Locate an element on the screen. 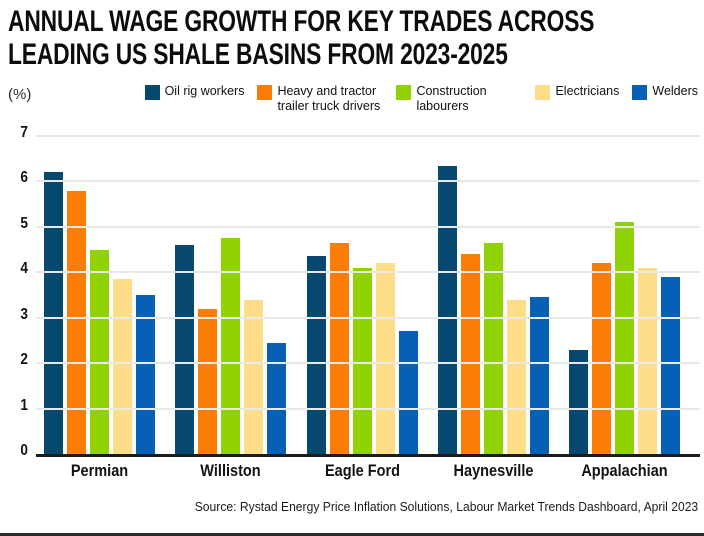  bar-group-appalachian is located at coordinates (624, 337).